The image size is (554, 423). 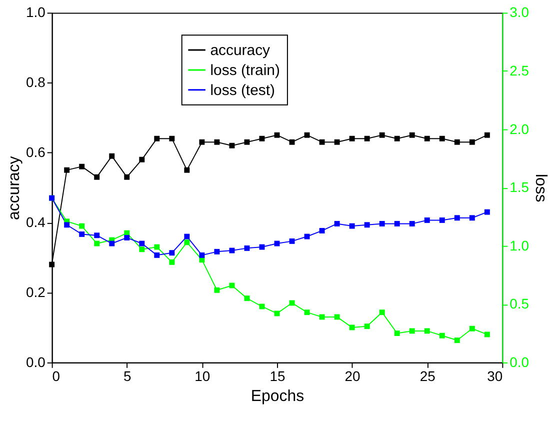 I want to click on y2-tick-label: 1.5, so click(x=520, y=187).